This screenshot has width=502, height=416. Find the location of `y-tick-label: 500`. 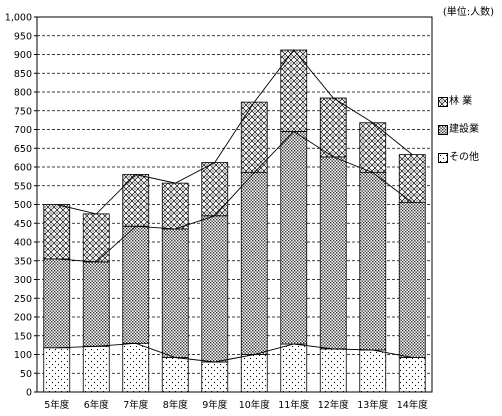

y-tick-label: 500 is located at coordinates (23, 205).